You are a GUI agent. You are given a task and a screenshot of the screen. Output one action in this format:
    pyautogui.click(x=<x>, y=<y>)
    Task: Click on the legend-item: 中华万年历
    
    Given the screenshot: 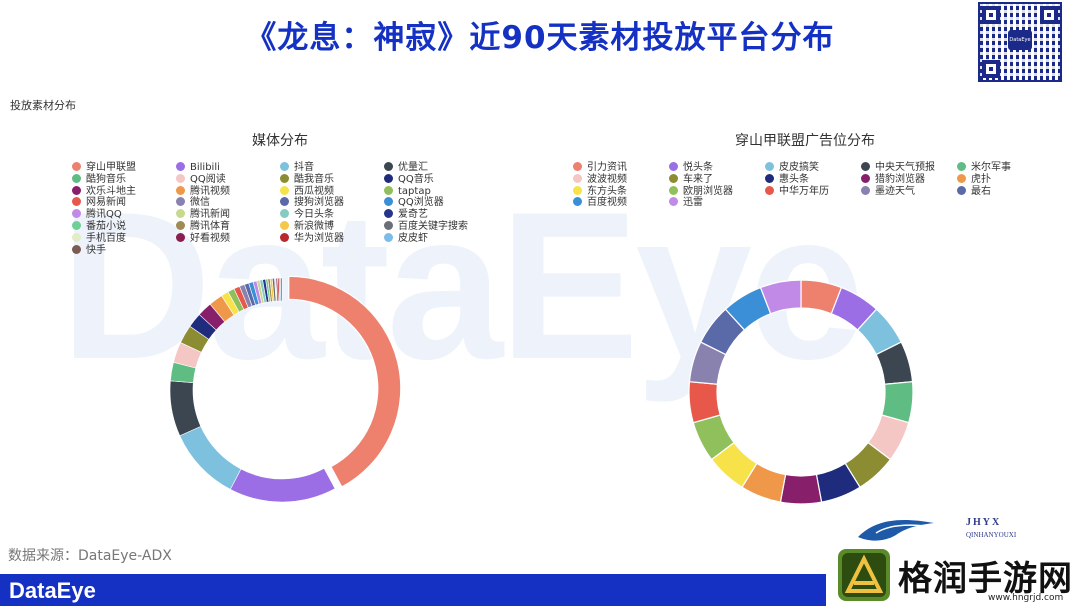 What is the action you would take?
    pyautogui.click(x=797, y=191)
    